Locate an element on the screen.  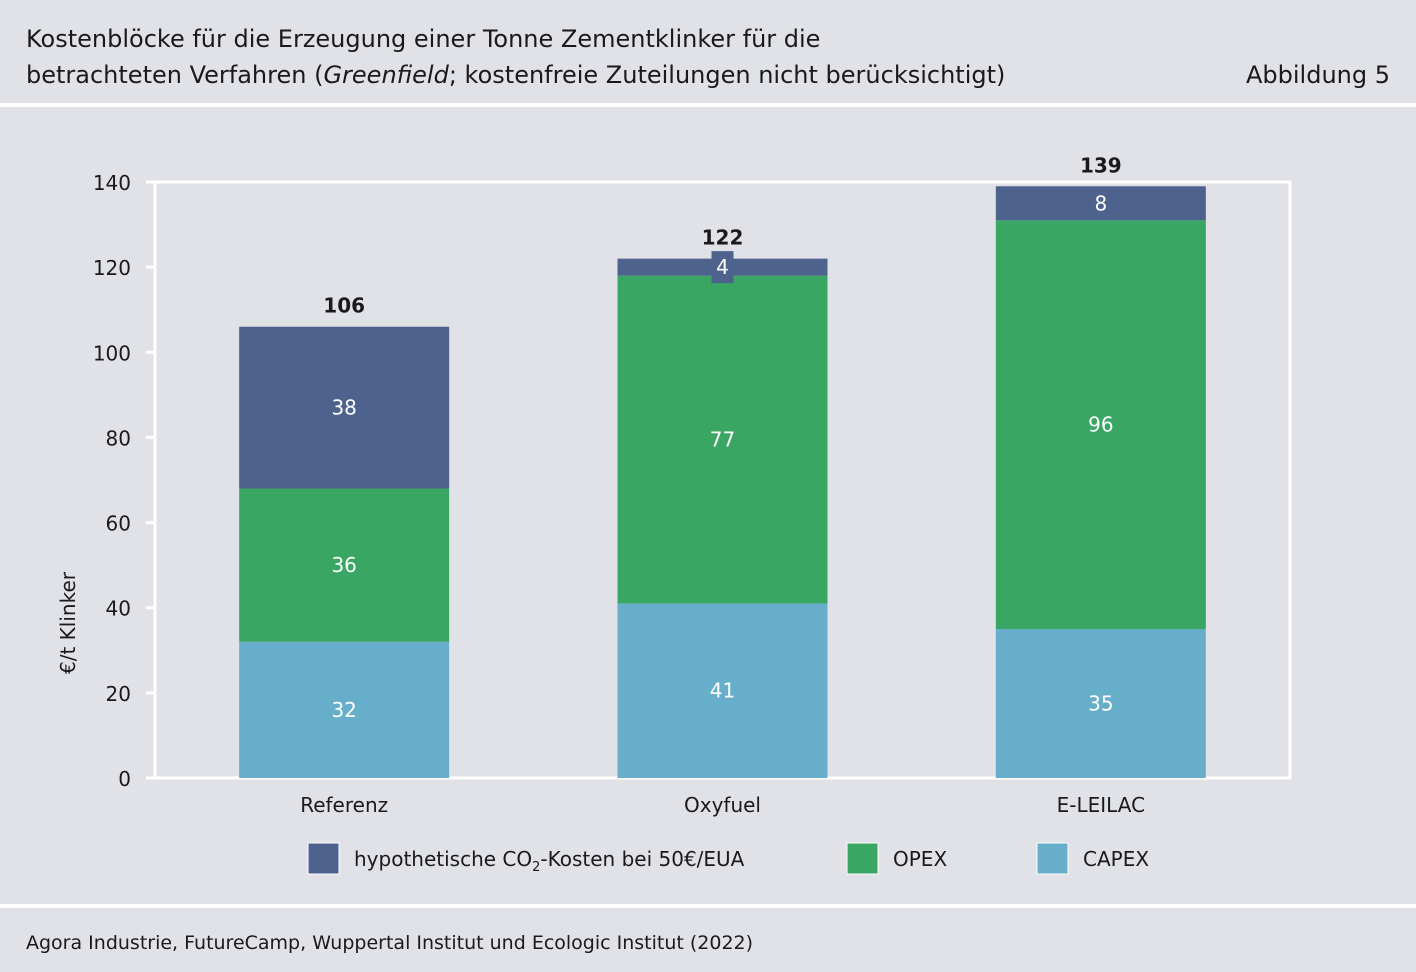
title-italic: Greenfield is located at coordinates (386, 75).